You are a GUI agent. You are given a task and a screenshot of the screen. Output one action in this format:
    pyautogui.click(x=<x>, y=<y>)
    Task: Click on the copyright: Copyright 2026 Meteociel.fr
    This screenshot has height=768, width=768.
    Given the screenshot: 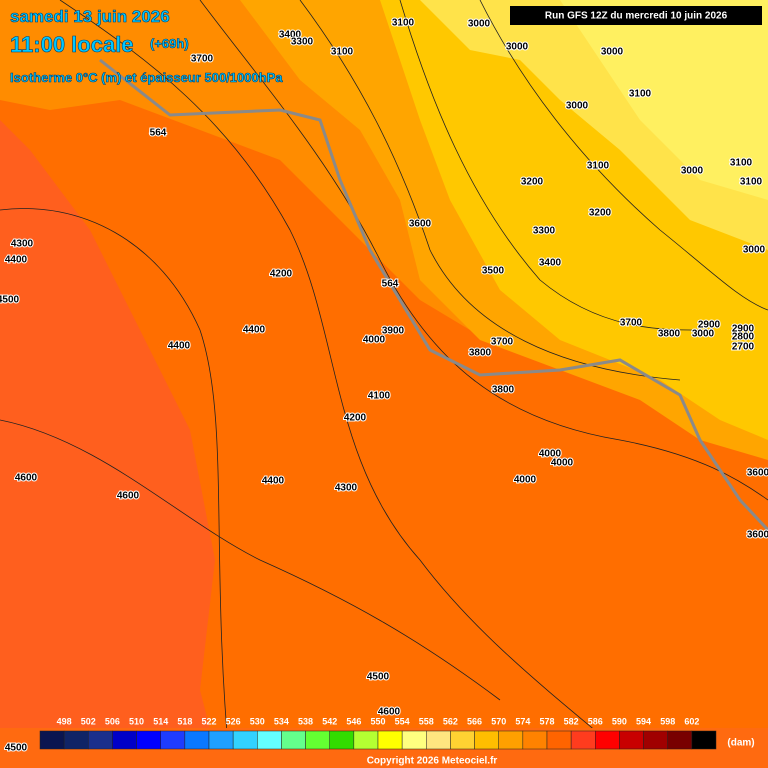 What is the action you would take?
    pyautogui.click(x=432, y=761)
    